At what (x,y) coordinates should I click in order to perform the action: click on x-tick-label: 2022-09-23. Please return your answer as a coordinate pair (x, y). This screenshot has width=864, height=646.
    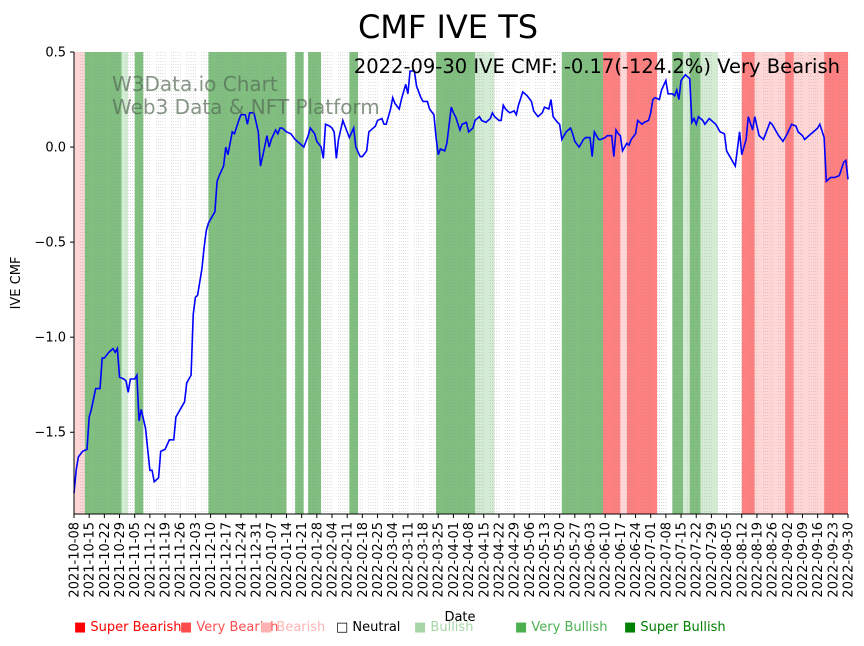
    Looking at the image, I should click on (833, 560).